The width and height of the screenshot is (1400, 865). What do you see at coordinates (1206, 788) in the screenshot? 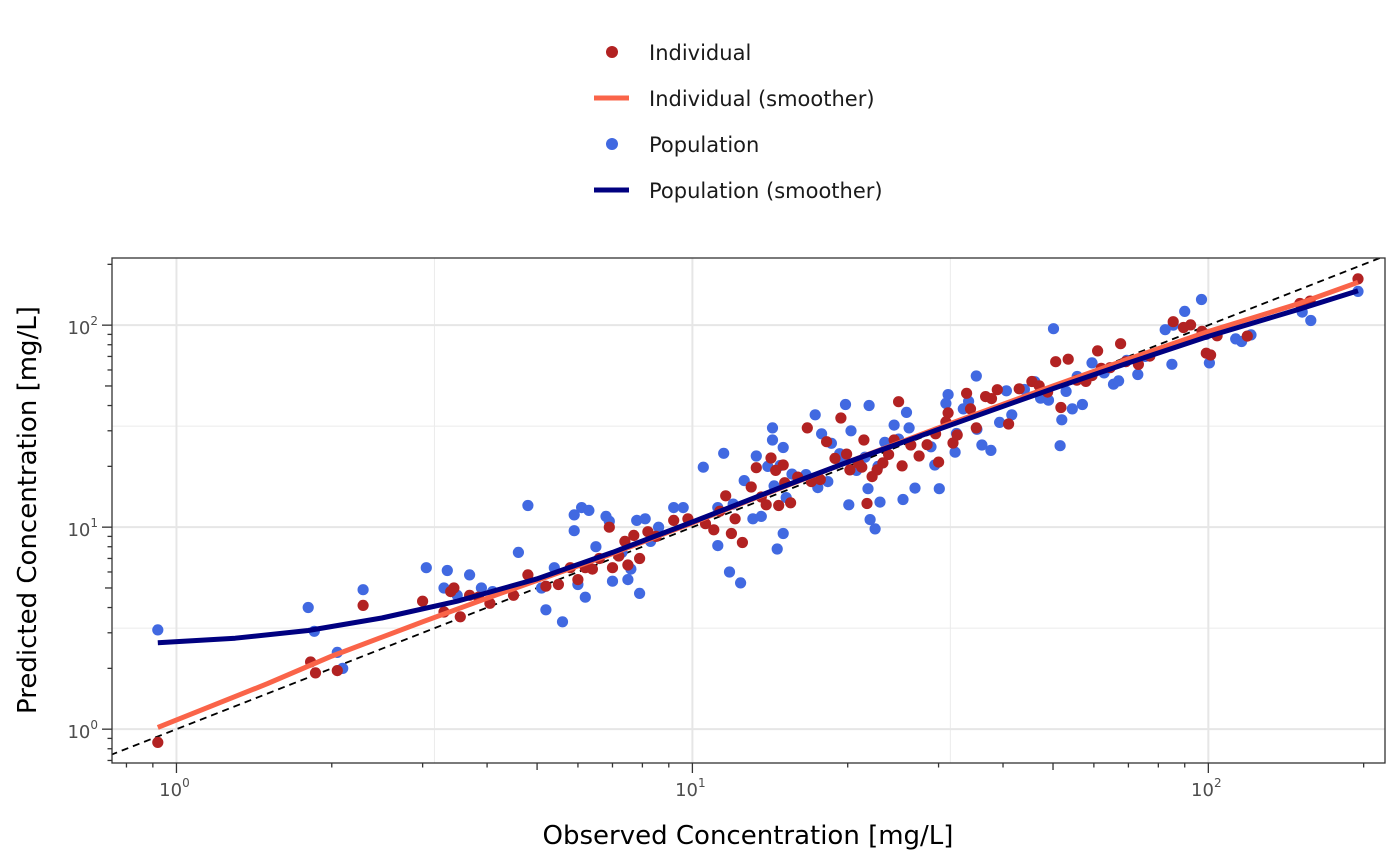
I see `x-tick-label: 10²` at bounding box center [1206, 788].